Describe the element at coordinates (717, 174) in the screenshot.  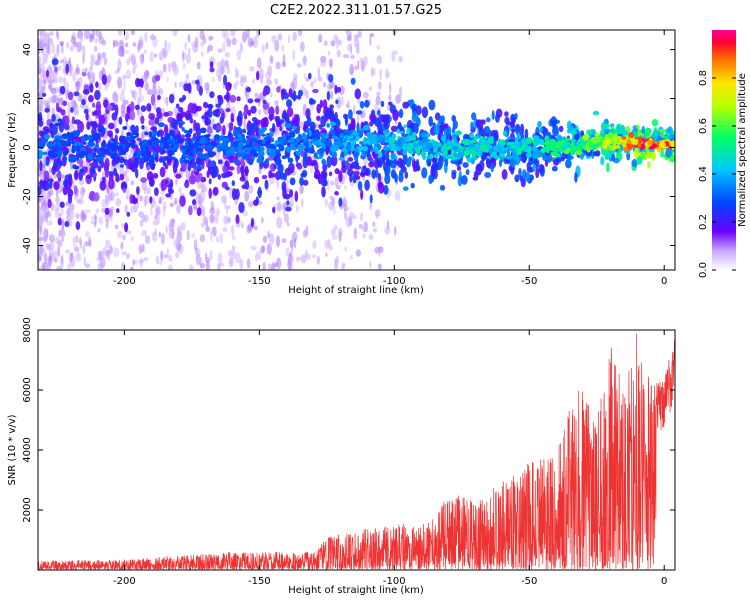
I see `colorbar-ticks: 0.0 0.2 0.4 0.6 0.8` at that location.